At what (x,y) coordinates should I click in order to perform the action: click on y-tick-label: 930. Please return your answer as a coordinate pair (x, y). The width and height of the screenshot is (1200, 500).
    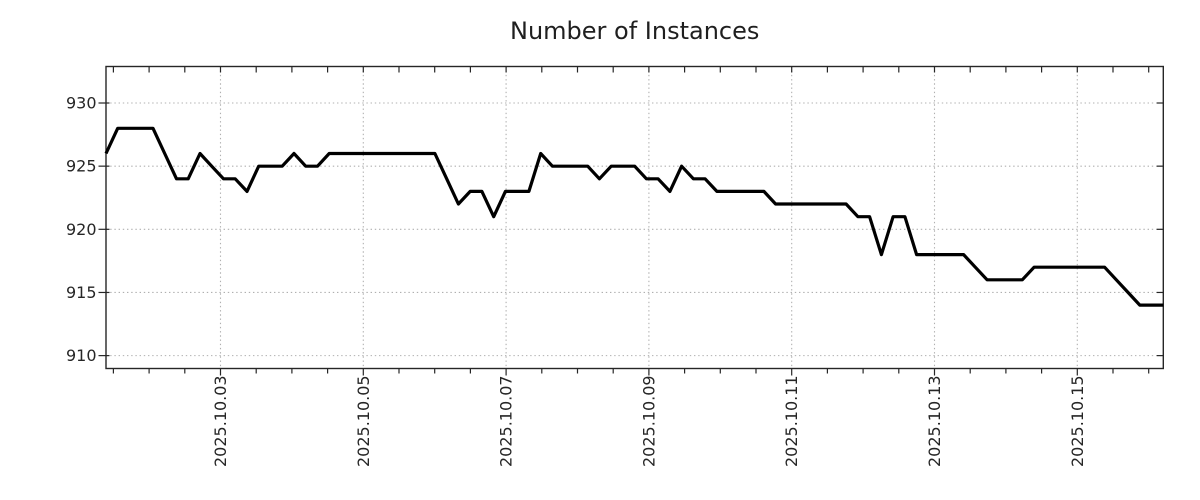
    Looking at the image, I should click on (81, 103).